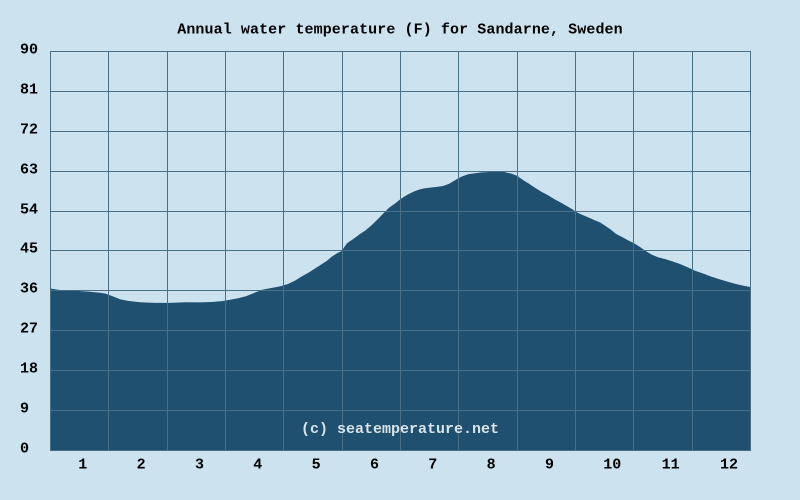  Describe the element at coordinates (29, 249) in the screenshot. I see `svg-text: 45` at that location.